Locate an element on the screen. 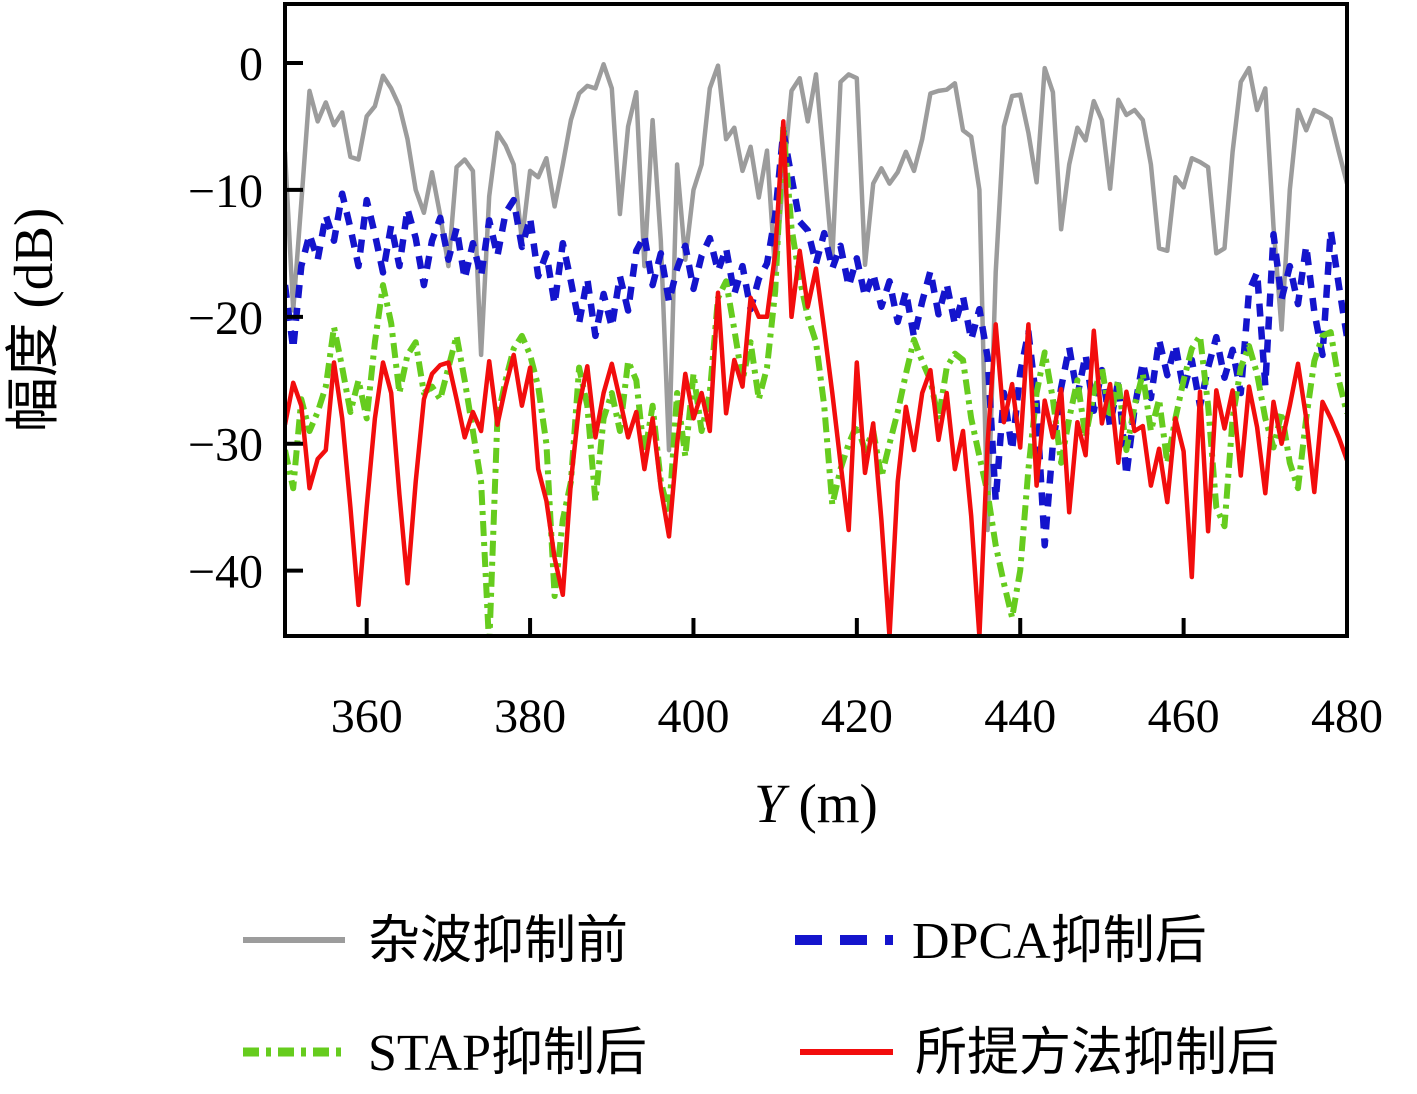 The width and height of the screenshot is (1417, 1094). x-tick-label: 420 is located at coordinates (857, 716).